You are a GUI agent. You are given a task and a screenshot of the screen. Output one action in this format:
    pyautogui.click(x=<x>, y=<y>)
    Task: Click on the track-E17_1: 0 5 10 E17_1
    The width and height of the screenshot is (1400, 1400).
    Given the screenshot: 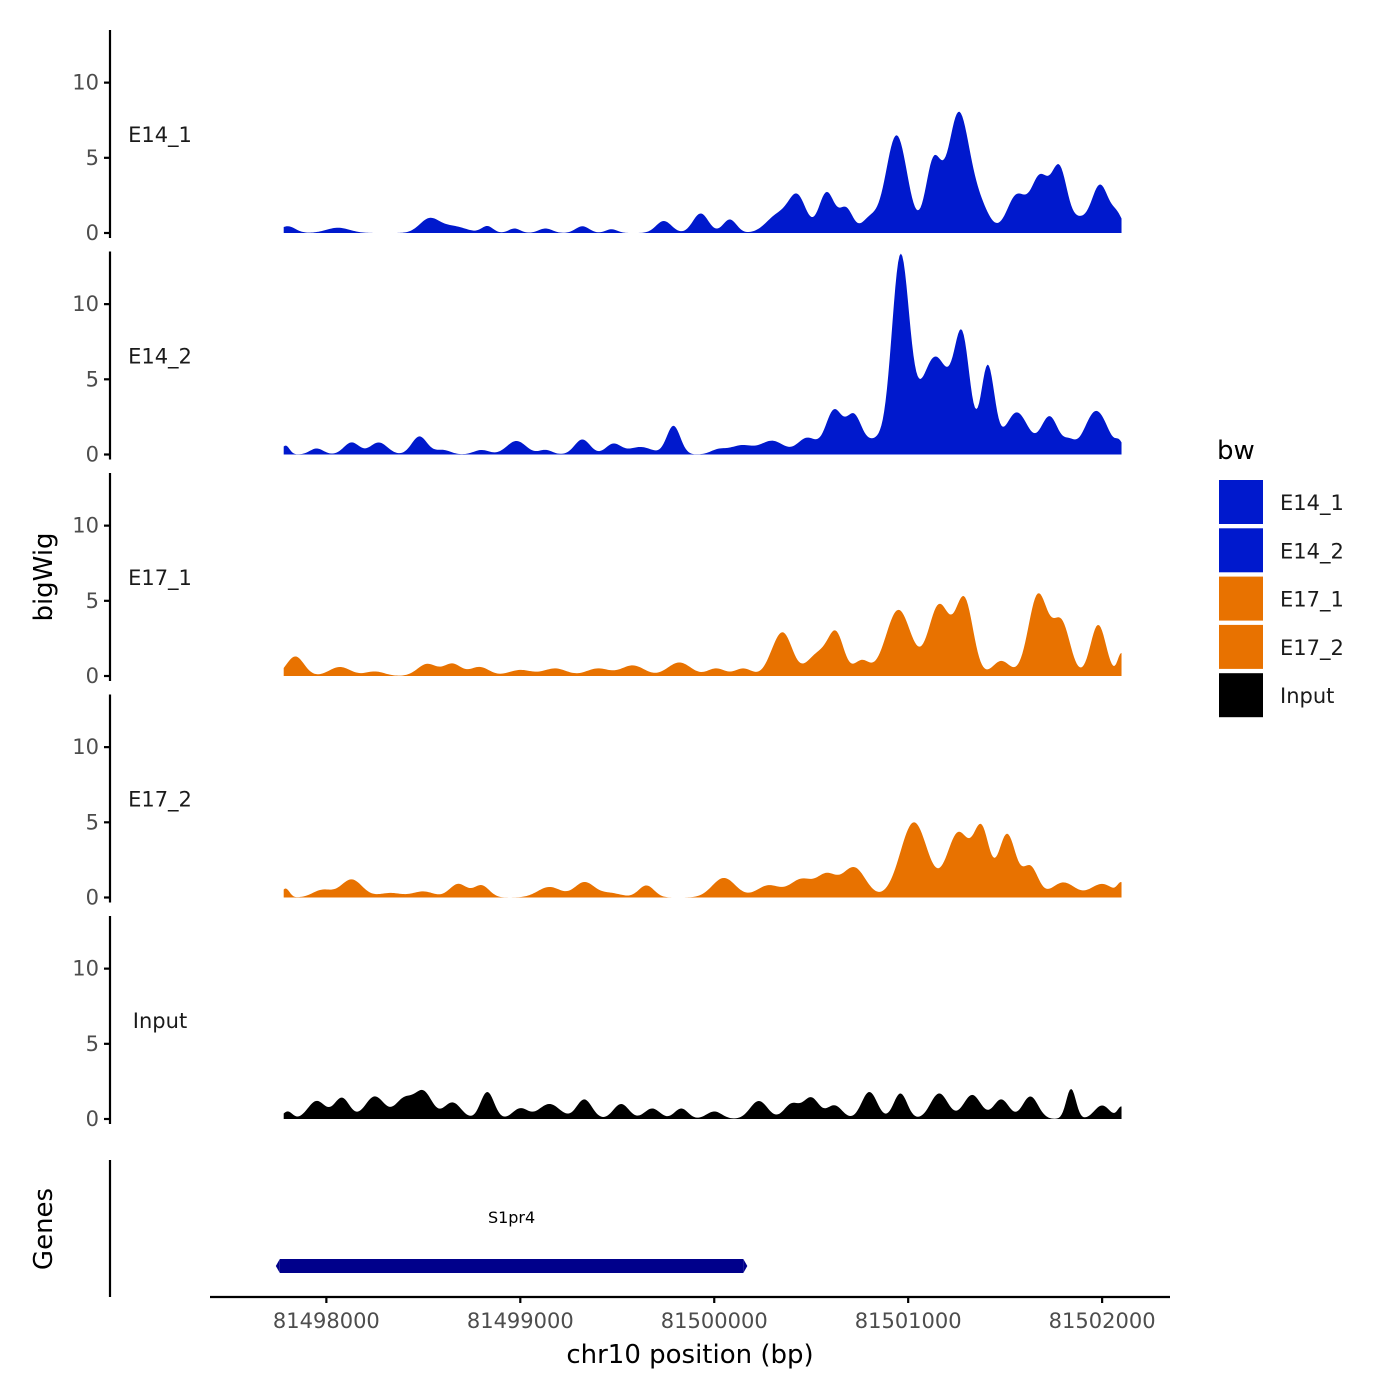 What is the action you would take?
    pyautogui.click(x=597, y=580)
    